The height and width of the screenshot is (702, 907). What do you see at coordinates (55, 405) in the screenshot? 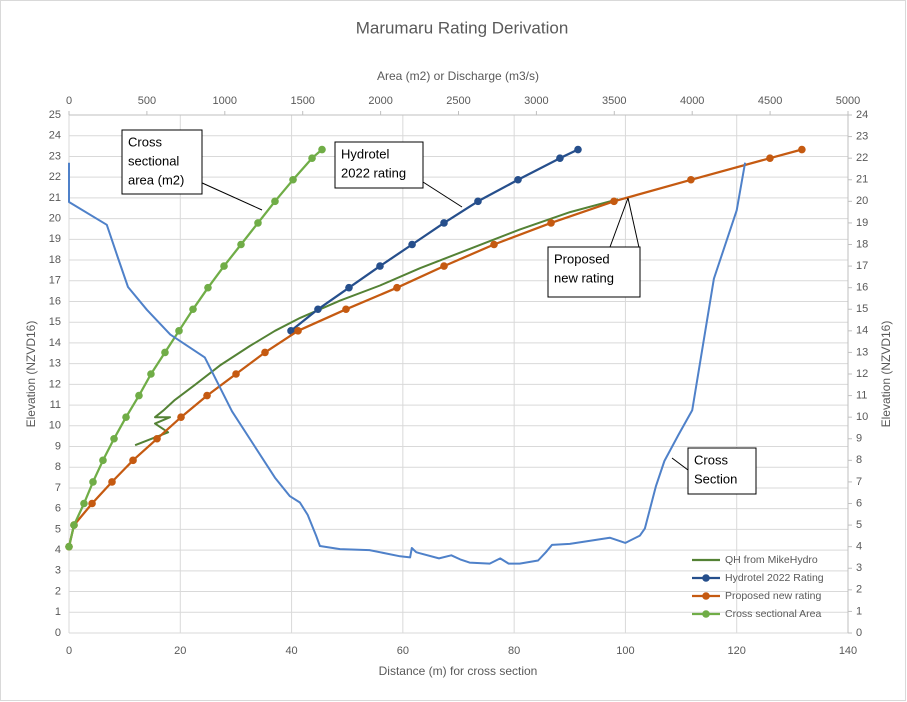
I see `y-tick-label: 11` at bounding box center [55, 405].